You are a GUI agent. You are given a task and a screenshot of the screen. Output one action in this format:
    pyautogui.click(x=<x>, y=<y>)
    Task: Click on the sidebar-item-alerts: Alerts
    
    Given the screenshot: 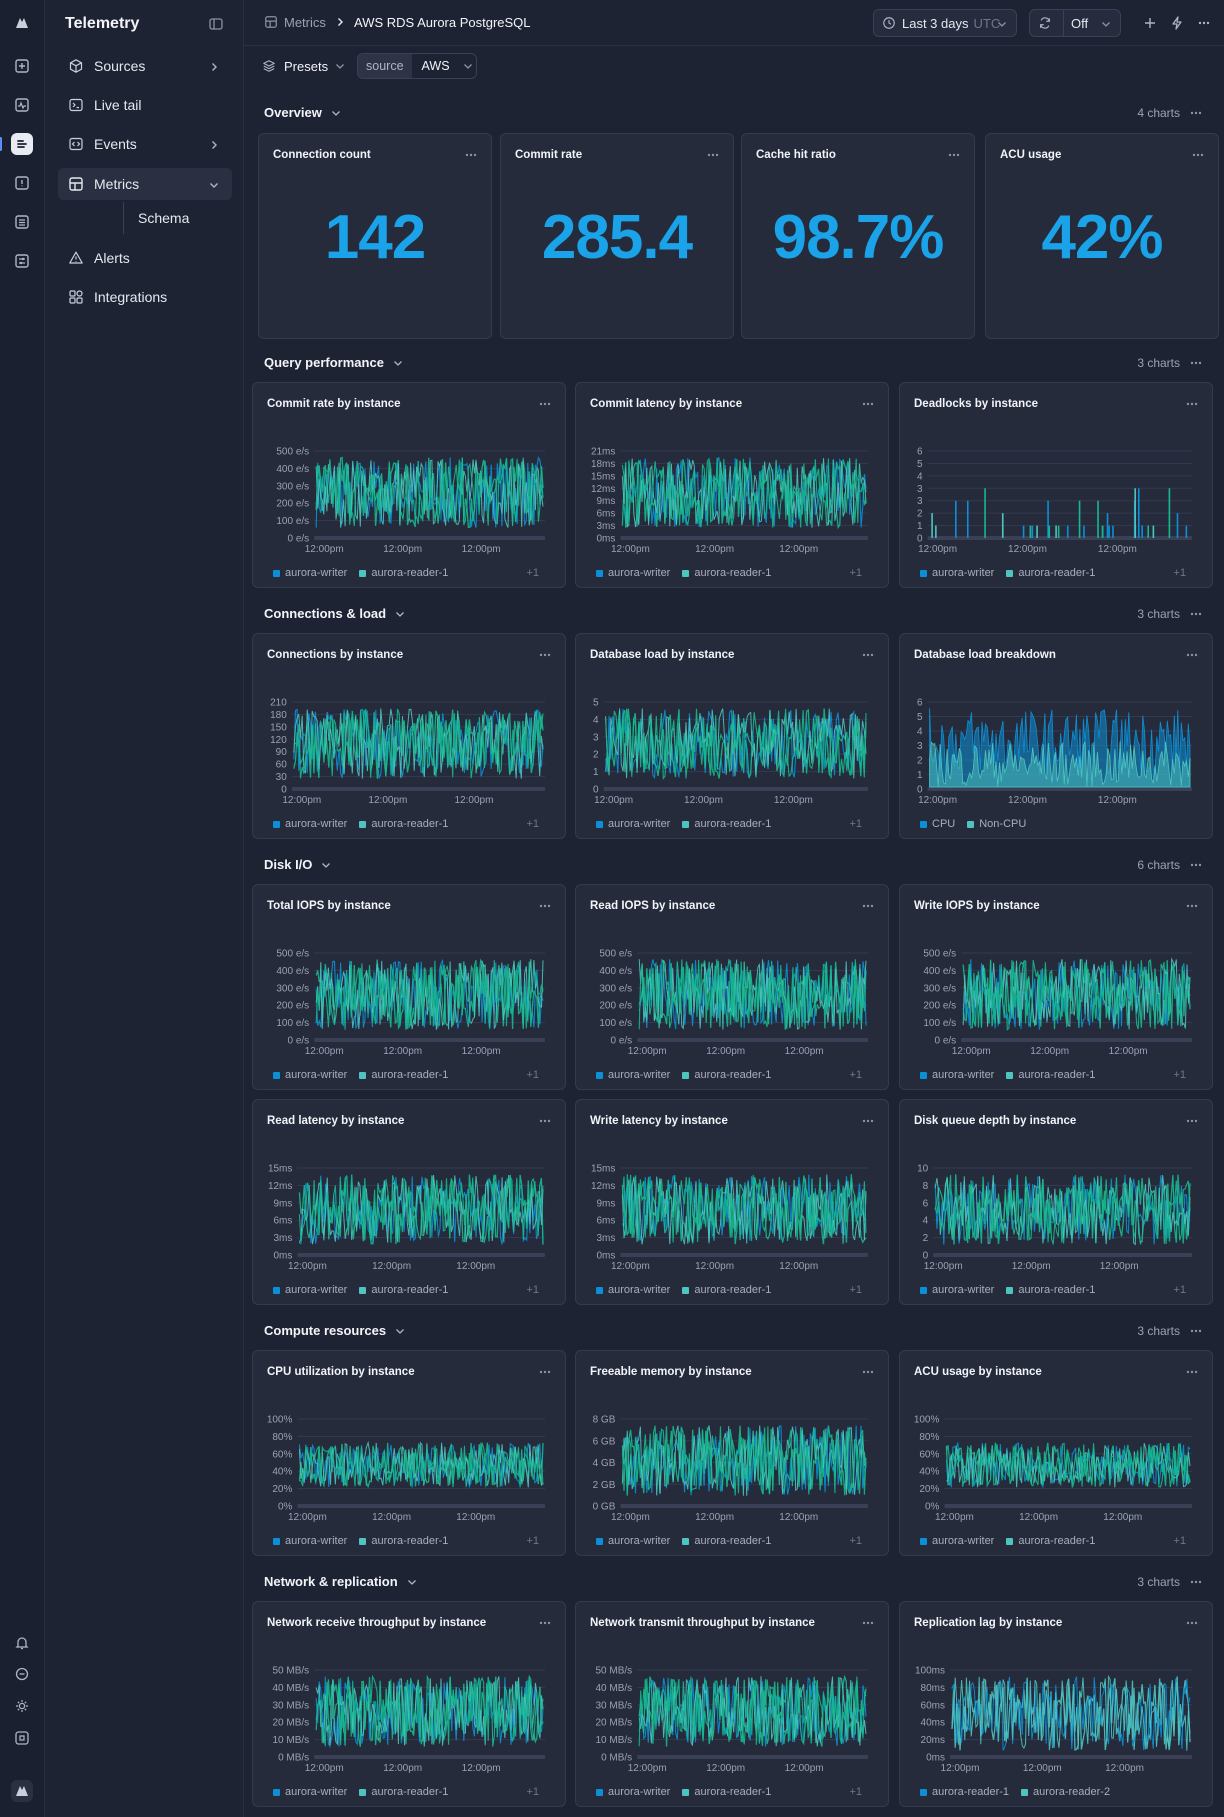 What is the action you would take?
    pyautogui.click(x=145, y=258)
    